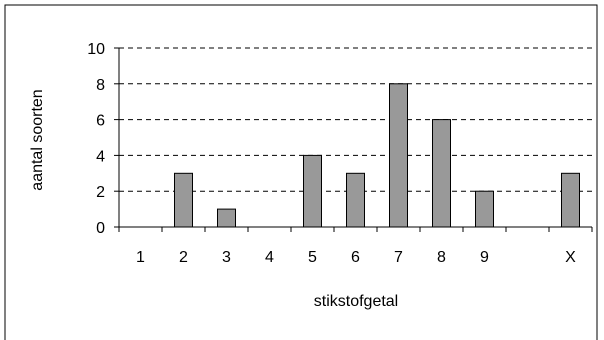 The width and height of the screenshot is (604, 340). I want to click on x-tick-label: 9, so click(484, 257).